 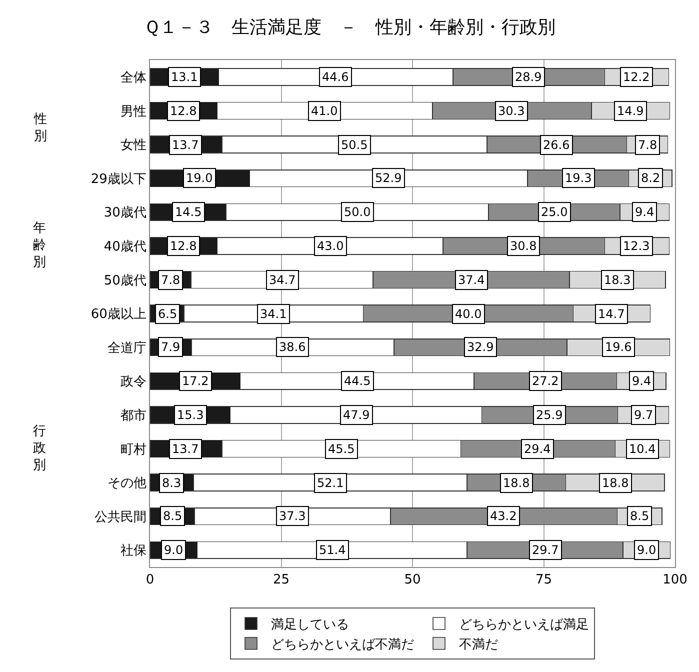 What do you see at coordinates (357, 381) in the screenshot?
I see `data-label: 44.5` at bounding box center [357, 381].